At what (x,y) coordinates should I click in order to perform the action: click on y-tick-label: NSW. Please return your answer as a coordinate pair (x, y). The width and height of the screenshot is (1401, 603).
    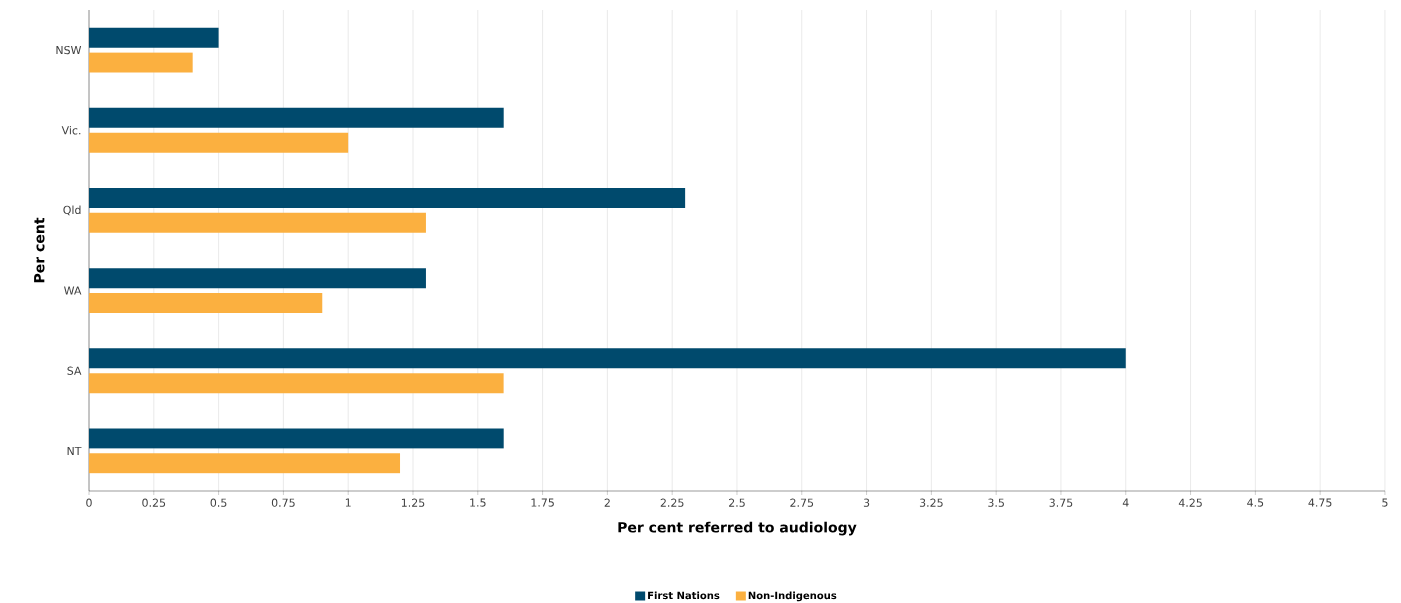
    Looking at the image, I should click on (69, 50).